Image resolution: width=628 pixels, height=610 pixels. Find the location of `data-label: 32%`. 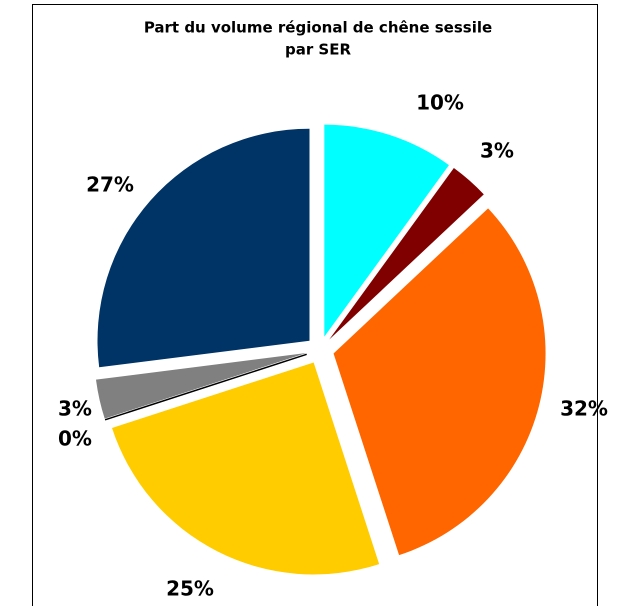

data-label: 32% is located at coordinates (584, 409).